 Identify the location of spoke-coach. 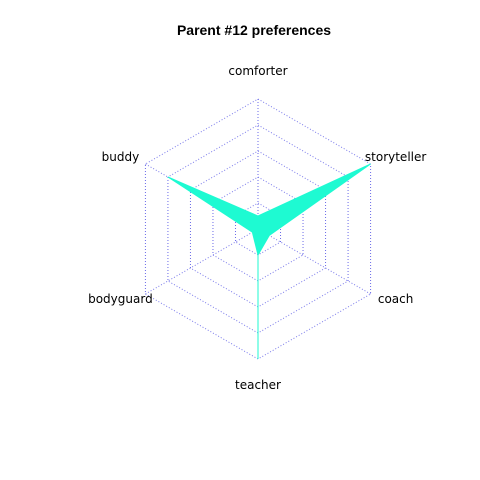
(314, 261).